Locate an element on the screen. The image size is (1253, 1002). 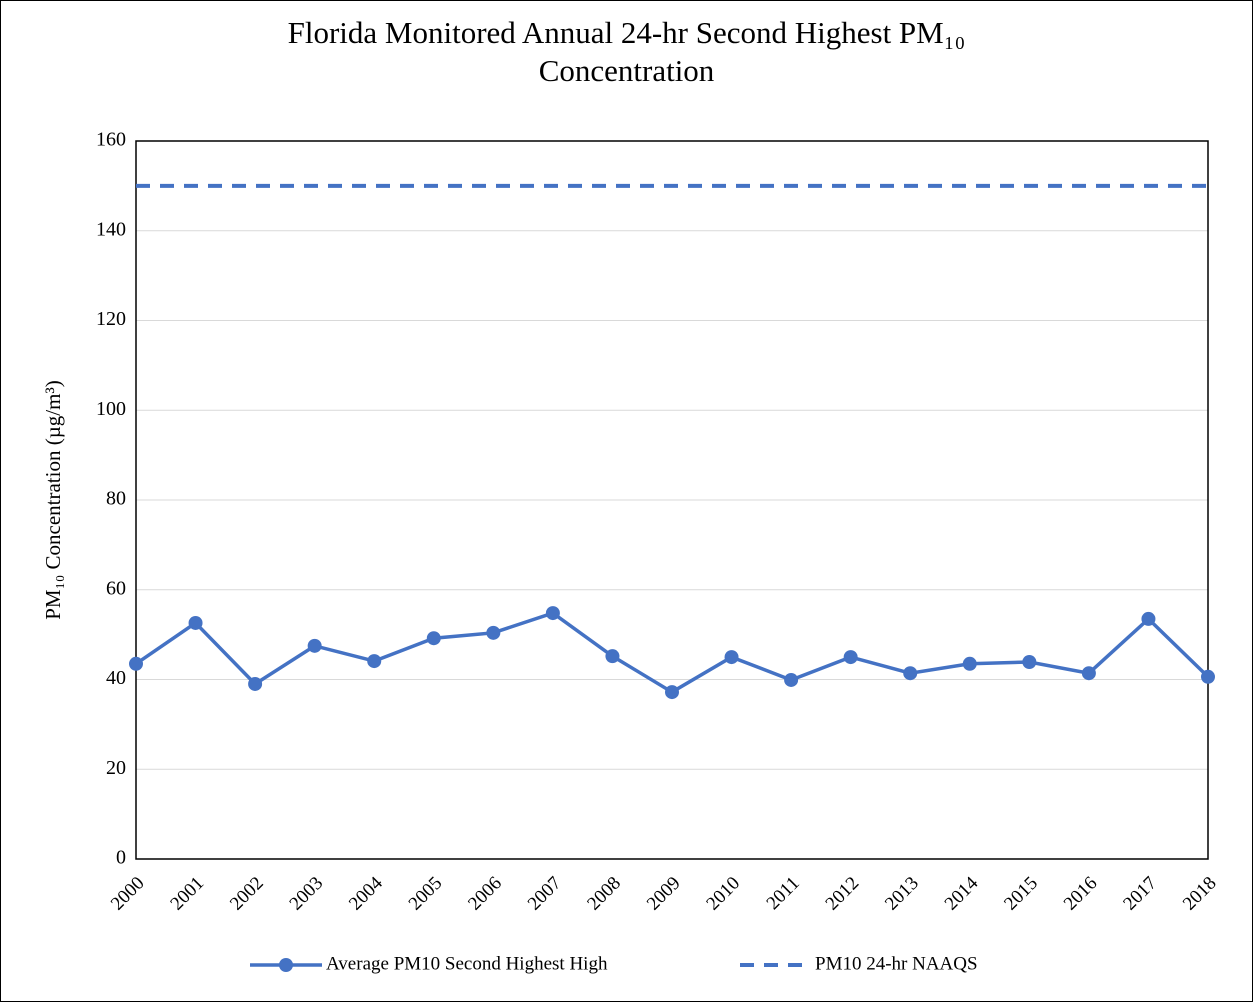
legend-marker is located at coordinates (286, 965).